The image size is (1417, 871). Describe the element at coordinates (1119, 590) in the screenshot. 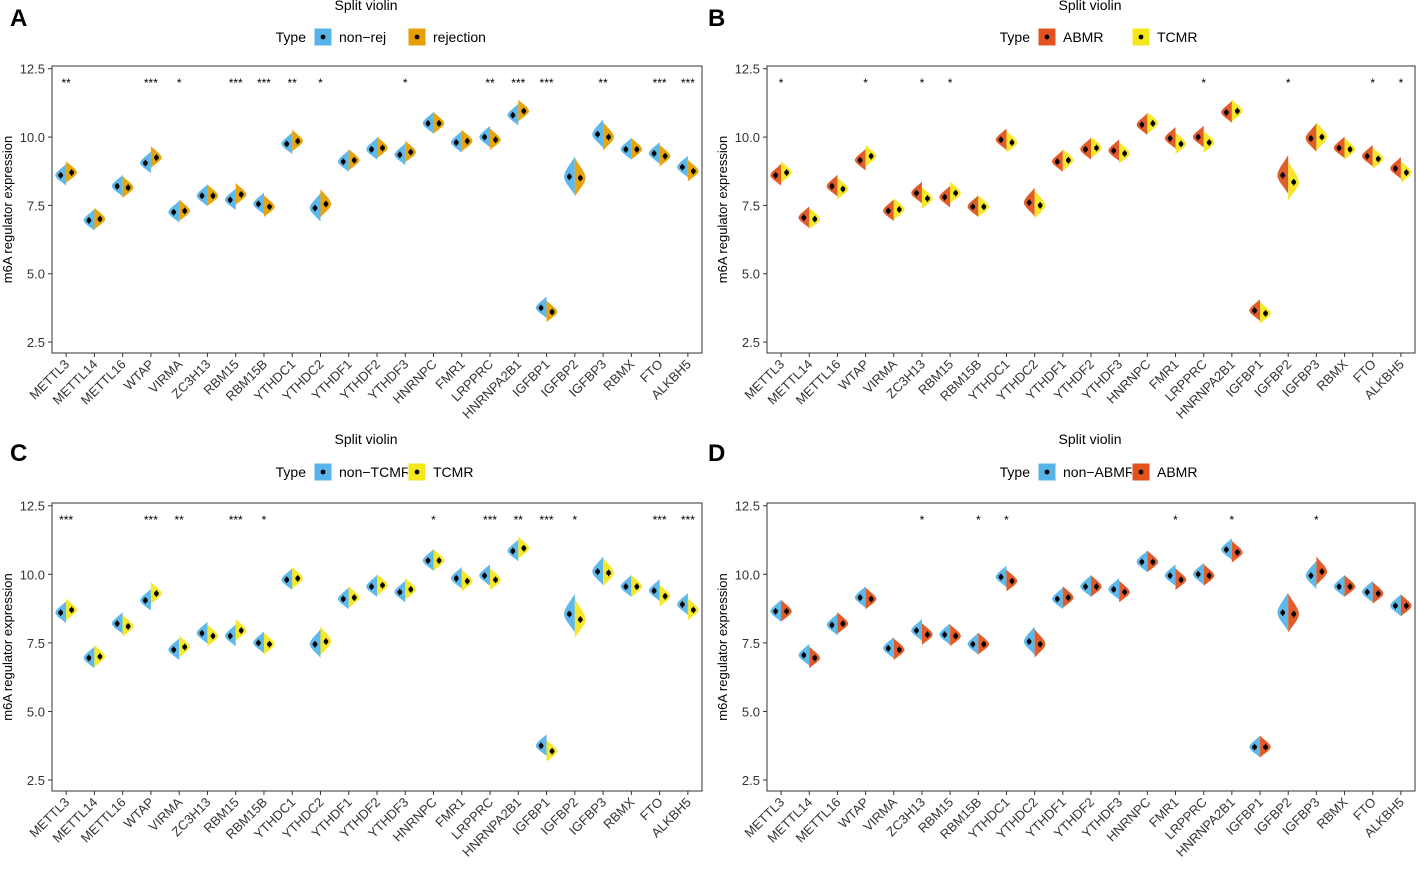

I see `violin-YTHDF3` at that location.